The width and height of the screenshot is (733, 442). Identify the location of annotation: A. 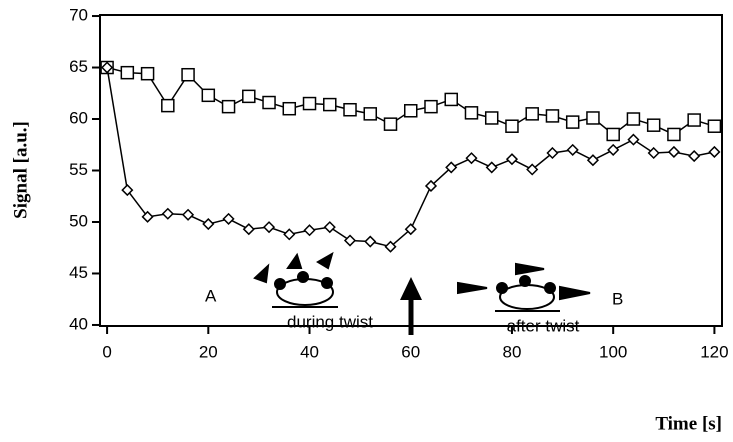
(211, 295).